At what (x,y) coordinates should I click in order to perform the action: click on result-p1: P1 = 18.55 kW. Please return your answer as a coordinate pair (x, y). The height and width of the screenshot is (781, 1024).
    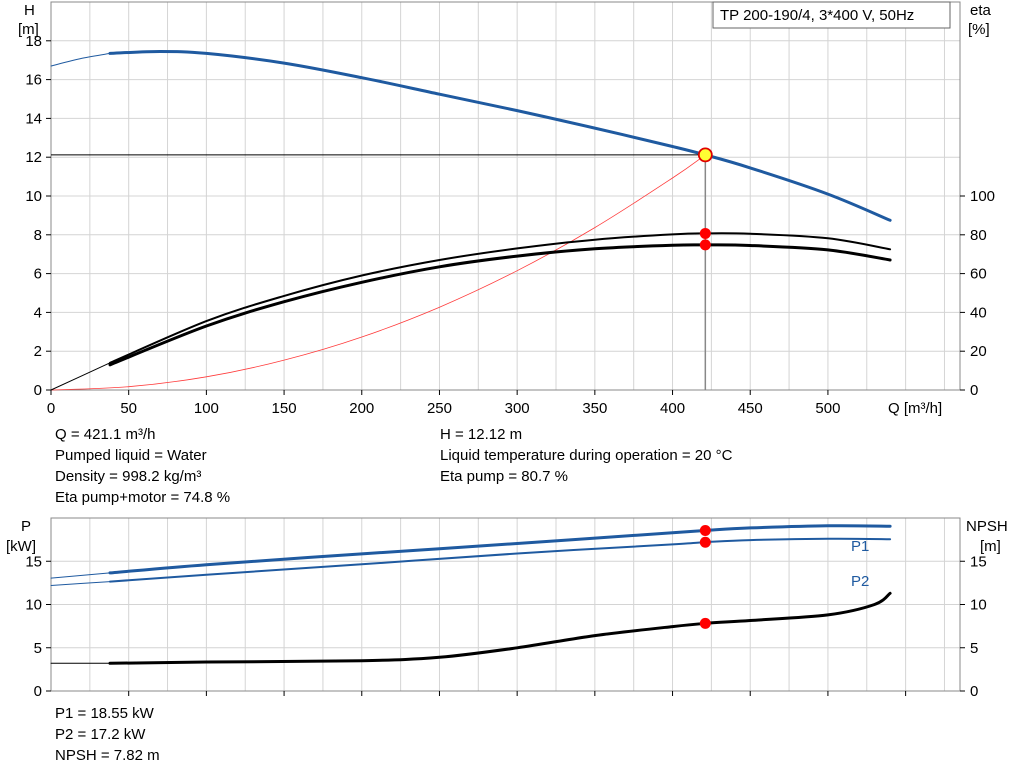
    Looking at the image, I should click on (104, 713).